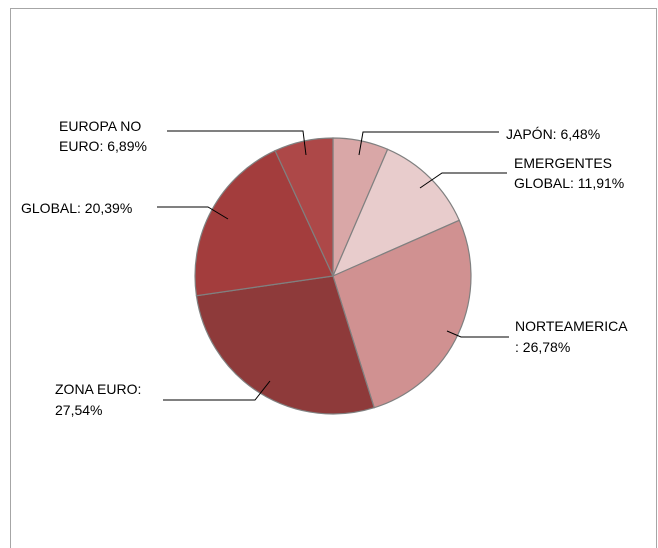 The height and width of the screenshot is (548, 658). I want to click on label-norteamerica: NORTEAMERICA : 26,78%, so click(573, 336).